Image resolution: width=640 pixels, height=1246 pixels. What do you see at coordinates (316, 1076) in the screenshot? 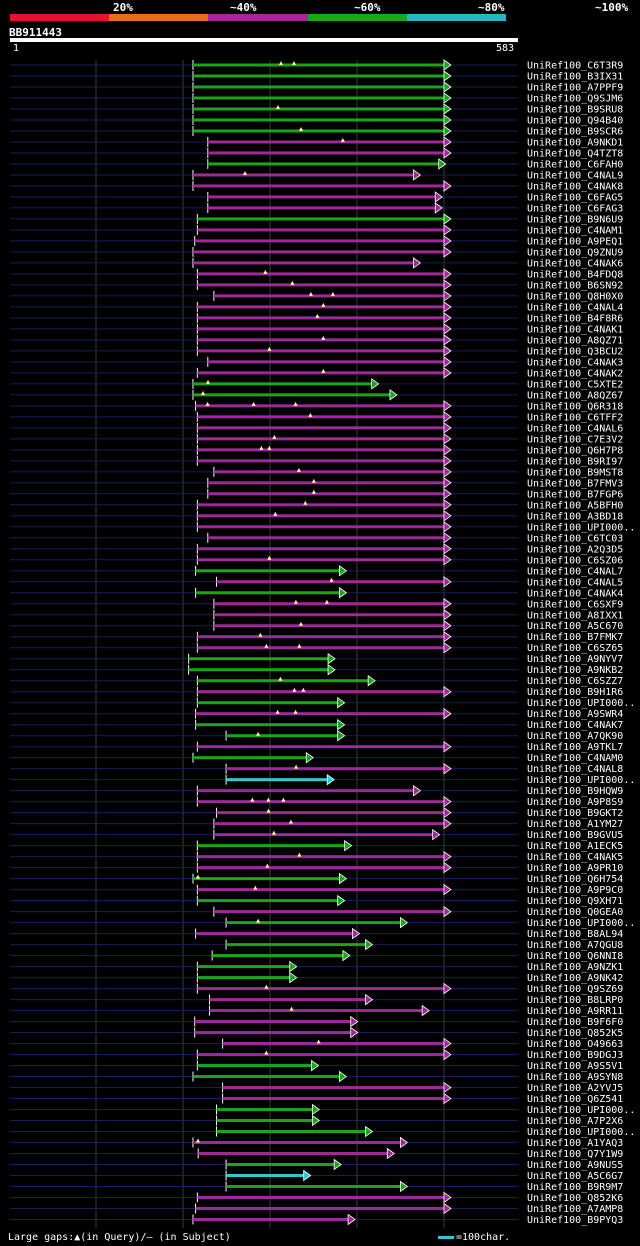
I see `hit-row: UniRef100_A9SYN8` at bounding box center [316, 1076].